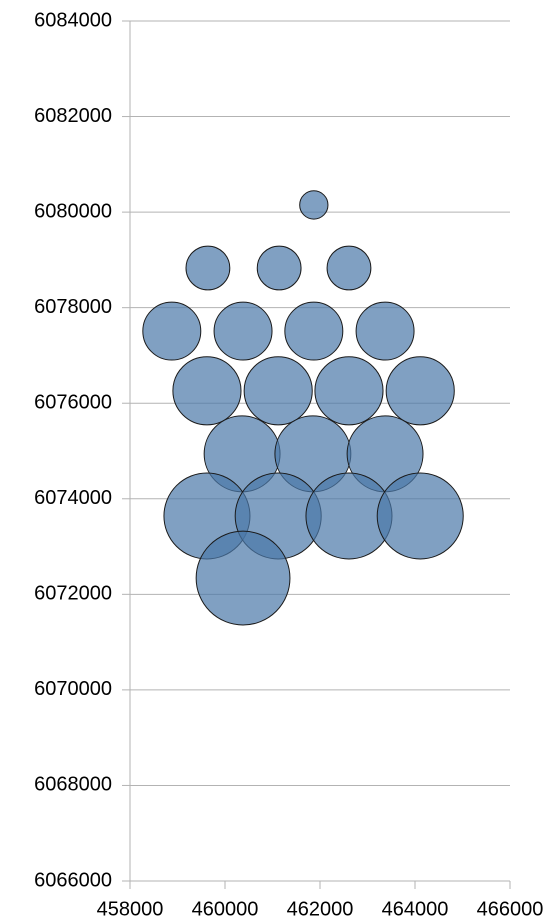 This screenshot has width=555, height=923. Describe the element at coordinates (73, 785) in the screenshot. I see `y-tick-label: 6068000` at that location.